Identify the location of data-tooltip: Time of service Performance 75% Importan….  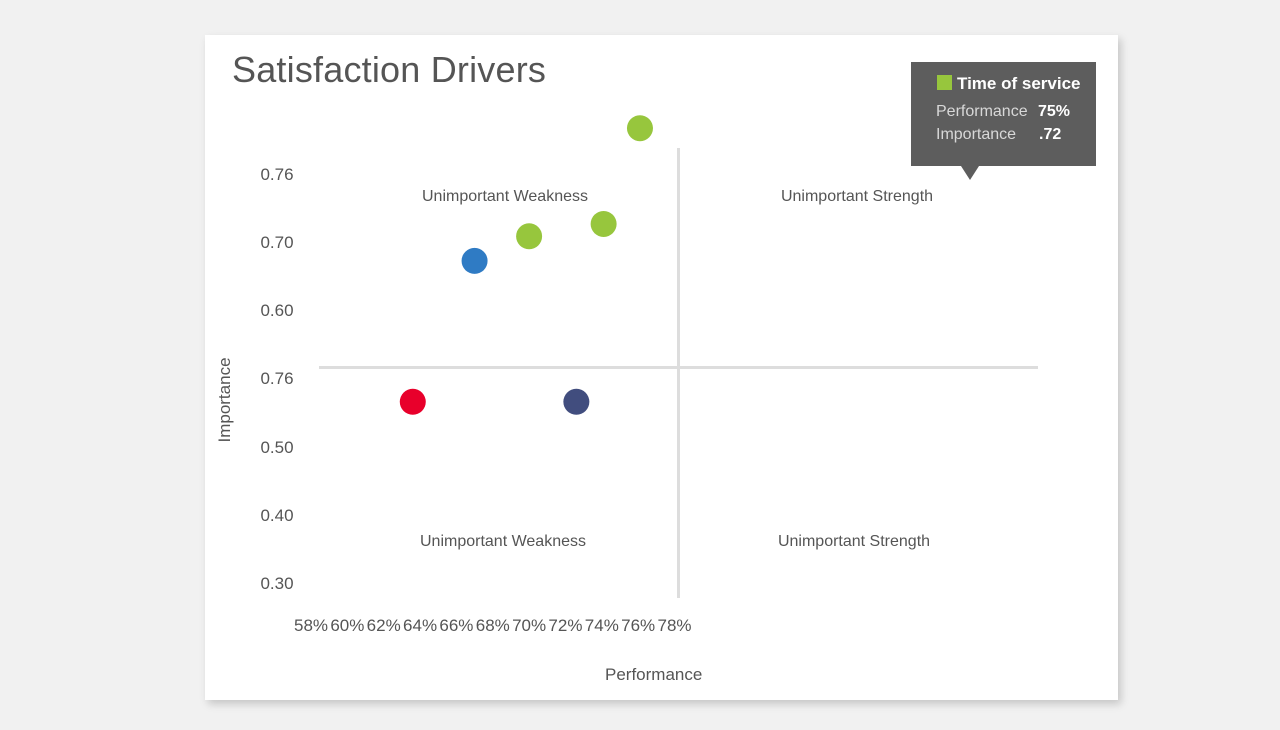
(1003, 121).